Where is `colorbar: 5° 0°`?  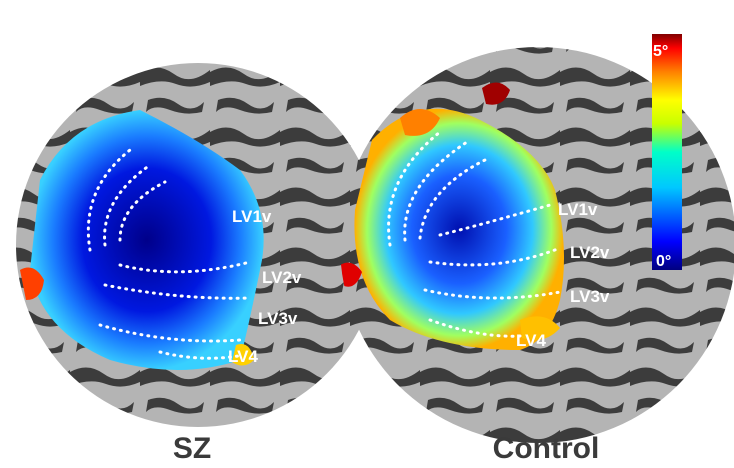 colorbar: 5° 0° is located at coordinates (667, 152).